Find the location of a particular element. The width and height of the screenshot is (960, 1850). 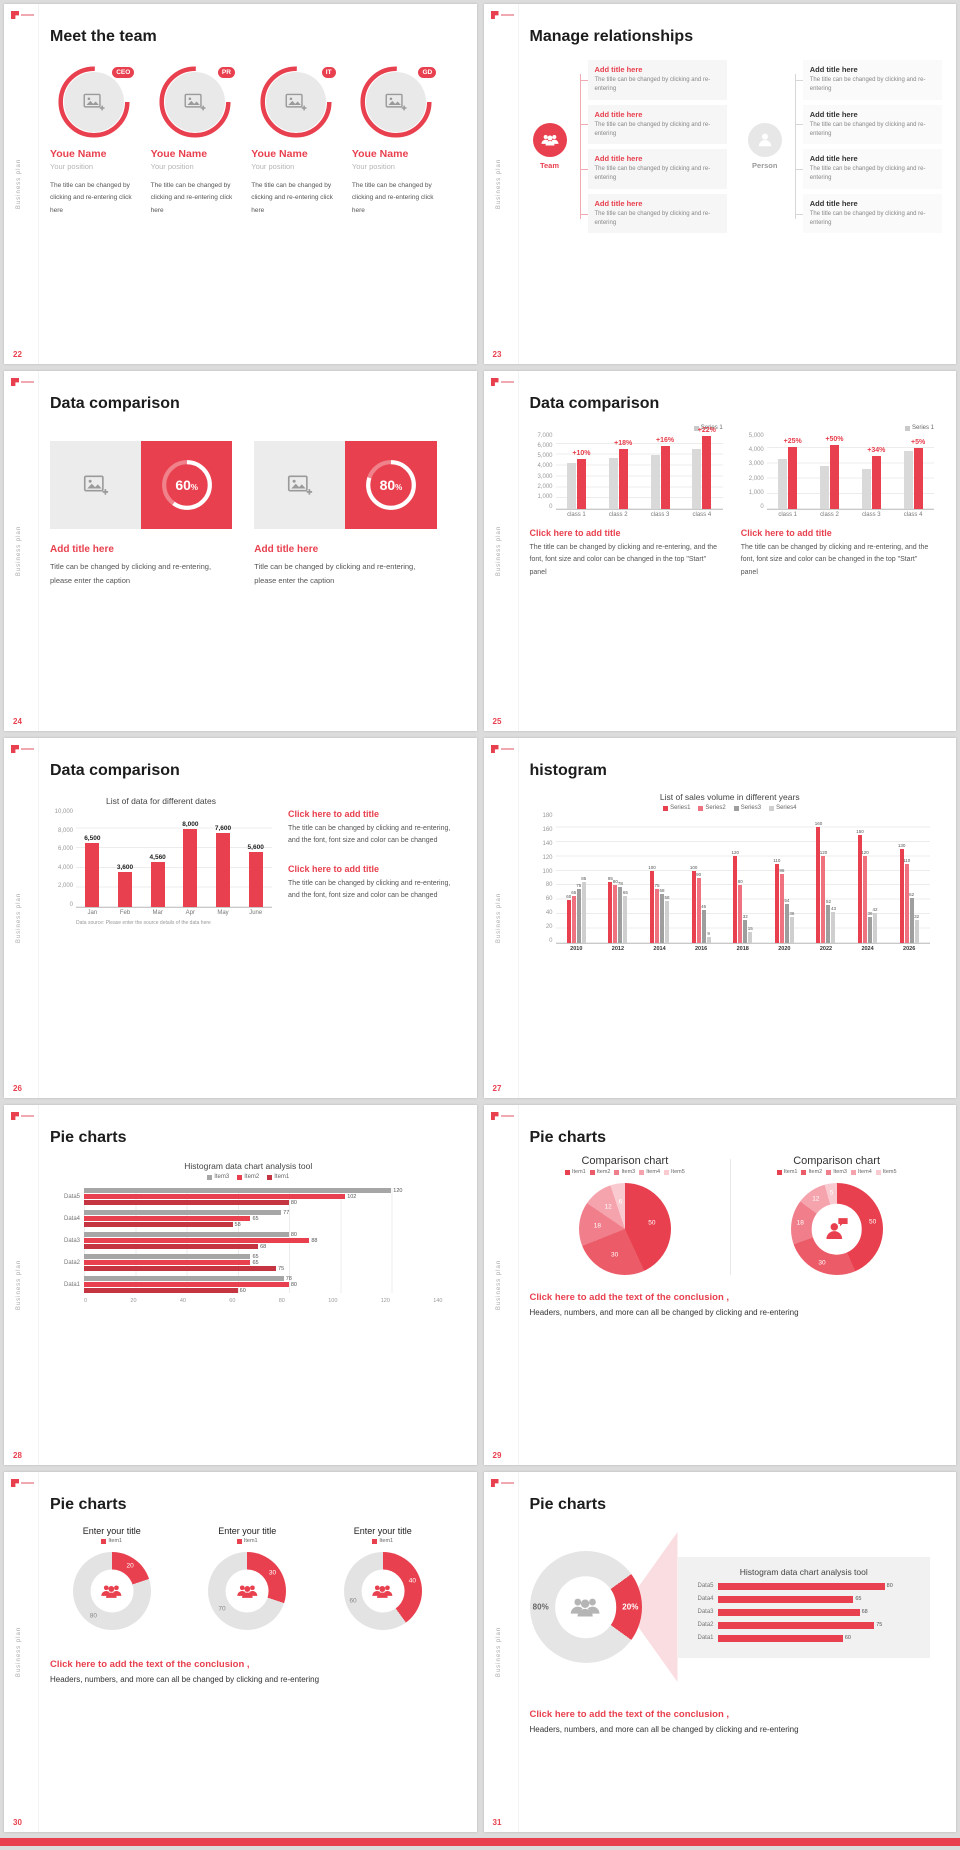

page-number: 23 is located at coordinates (497, 354).